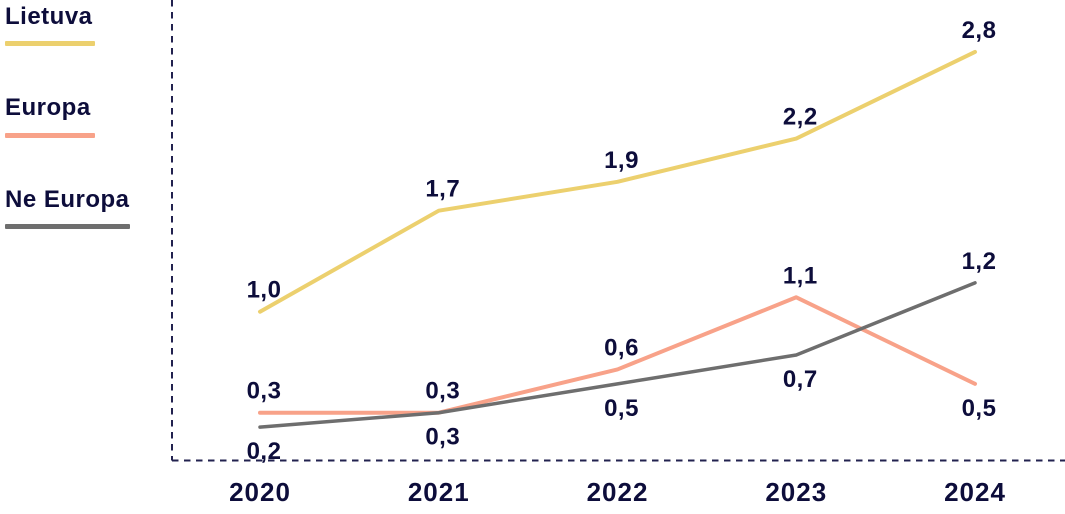 This screenshot has width=1065, height=514. What do you see at coordinates (264, 290) in the screenshot?
I see `value-label-lietuva-2020: 1,0` at bounding box center [264, 290].